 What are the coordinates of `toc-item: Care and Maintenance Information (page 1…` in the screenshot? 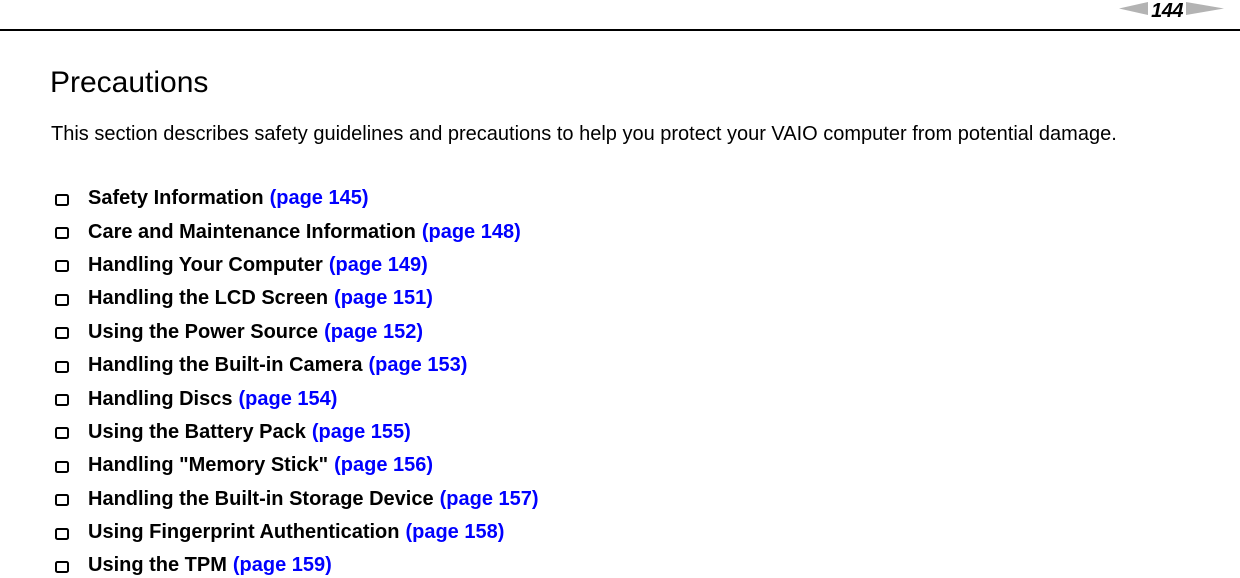 It's located at (297, 231).